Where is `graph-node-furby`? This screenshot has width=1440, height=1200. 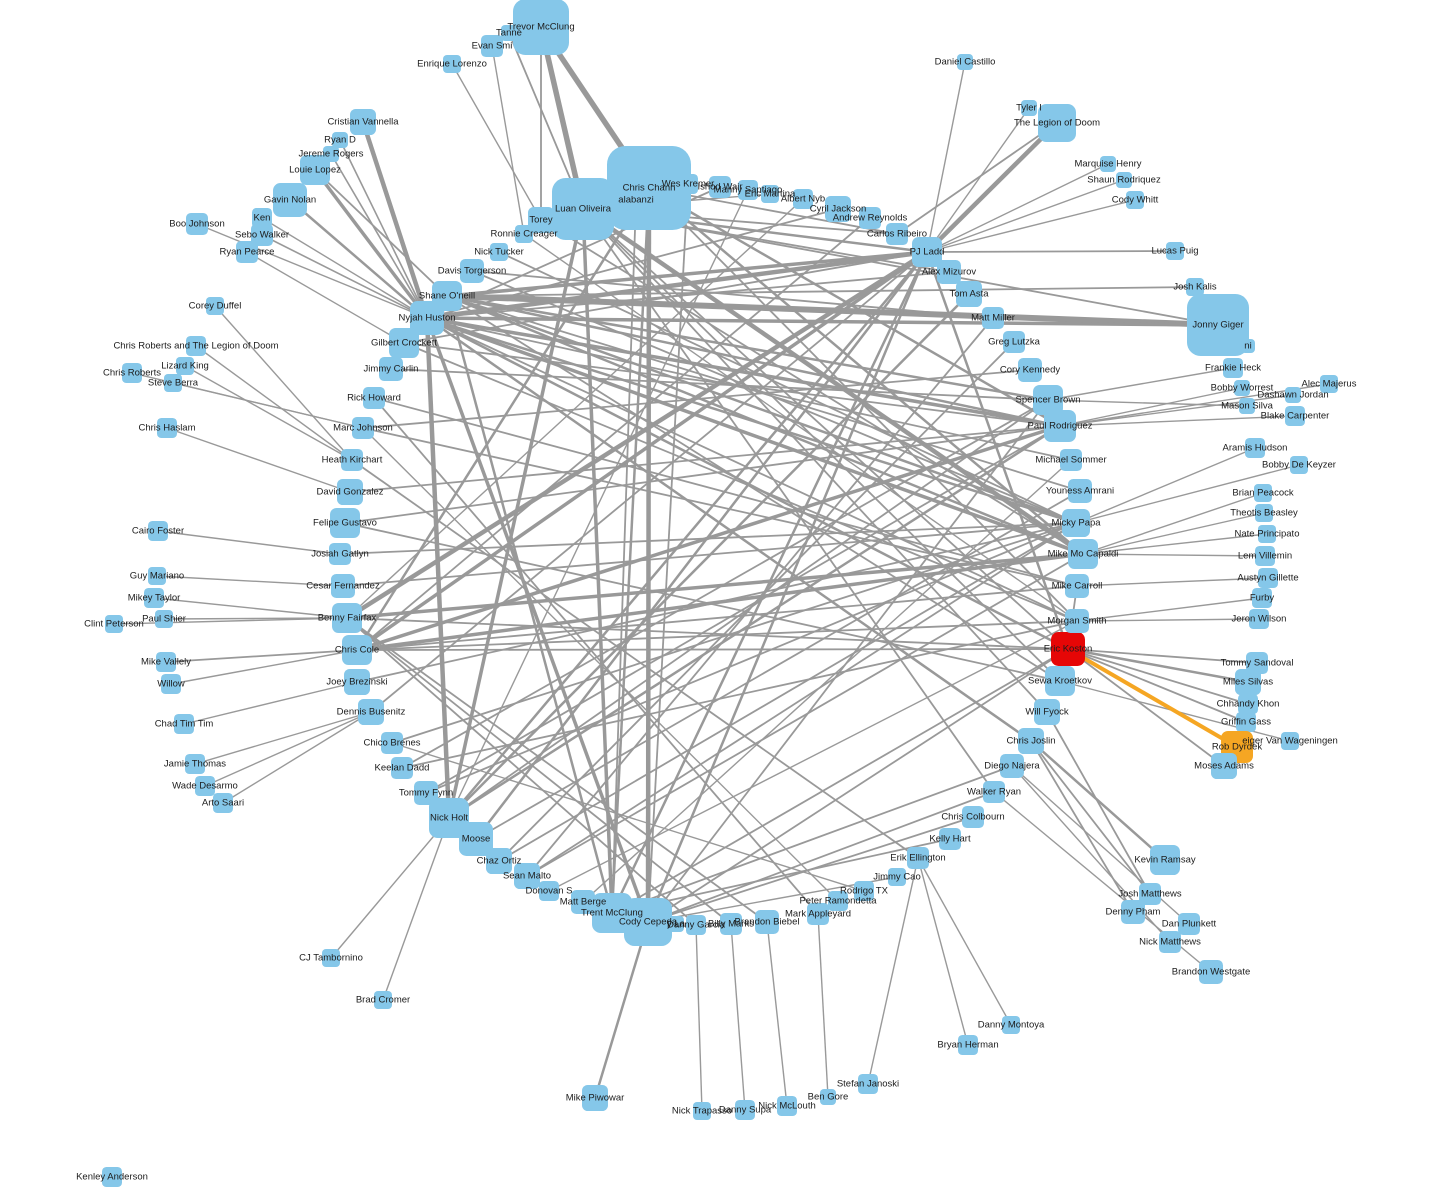 graph-node-furby is located at coordinates (1262, 598).